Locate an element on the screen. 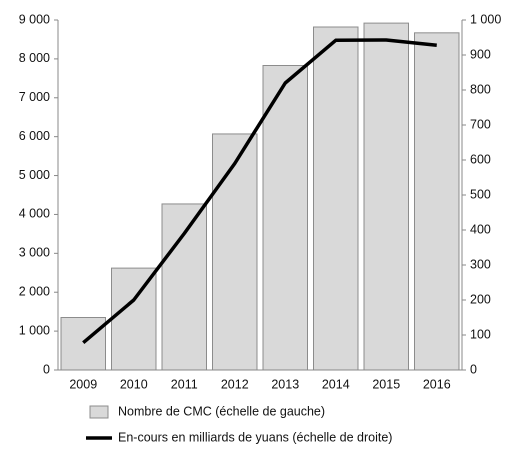 This screenshot has width=517, height=450. x-tick-label: 2015 is located at coordinates (386, 384).